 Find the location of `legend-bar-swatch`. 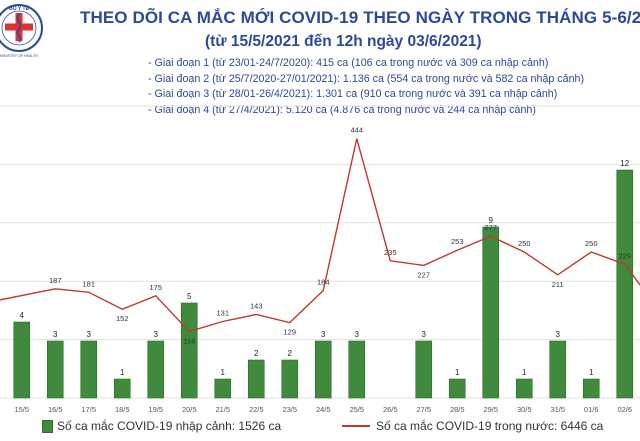

legend-bar-swatch is located at coordinates (47, 426).